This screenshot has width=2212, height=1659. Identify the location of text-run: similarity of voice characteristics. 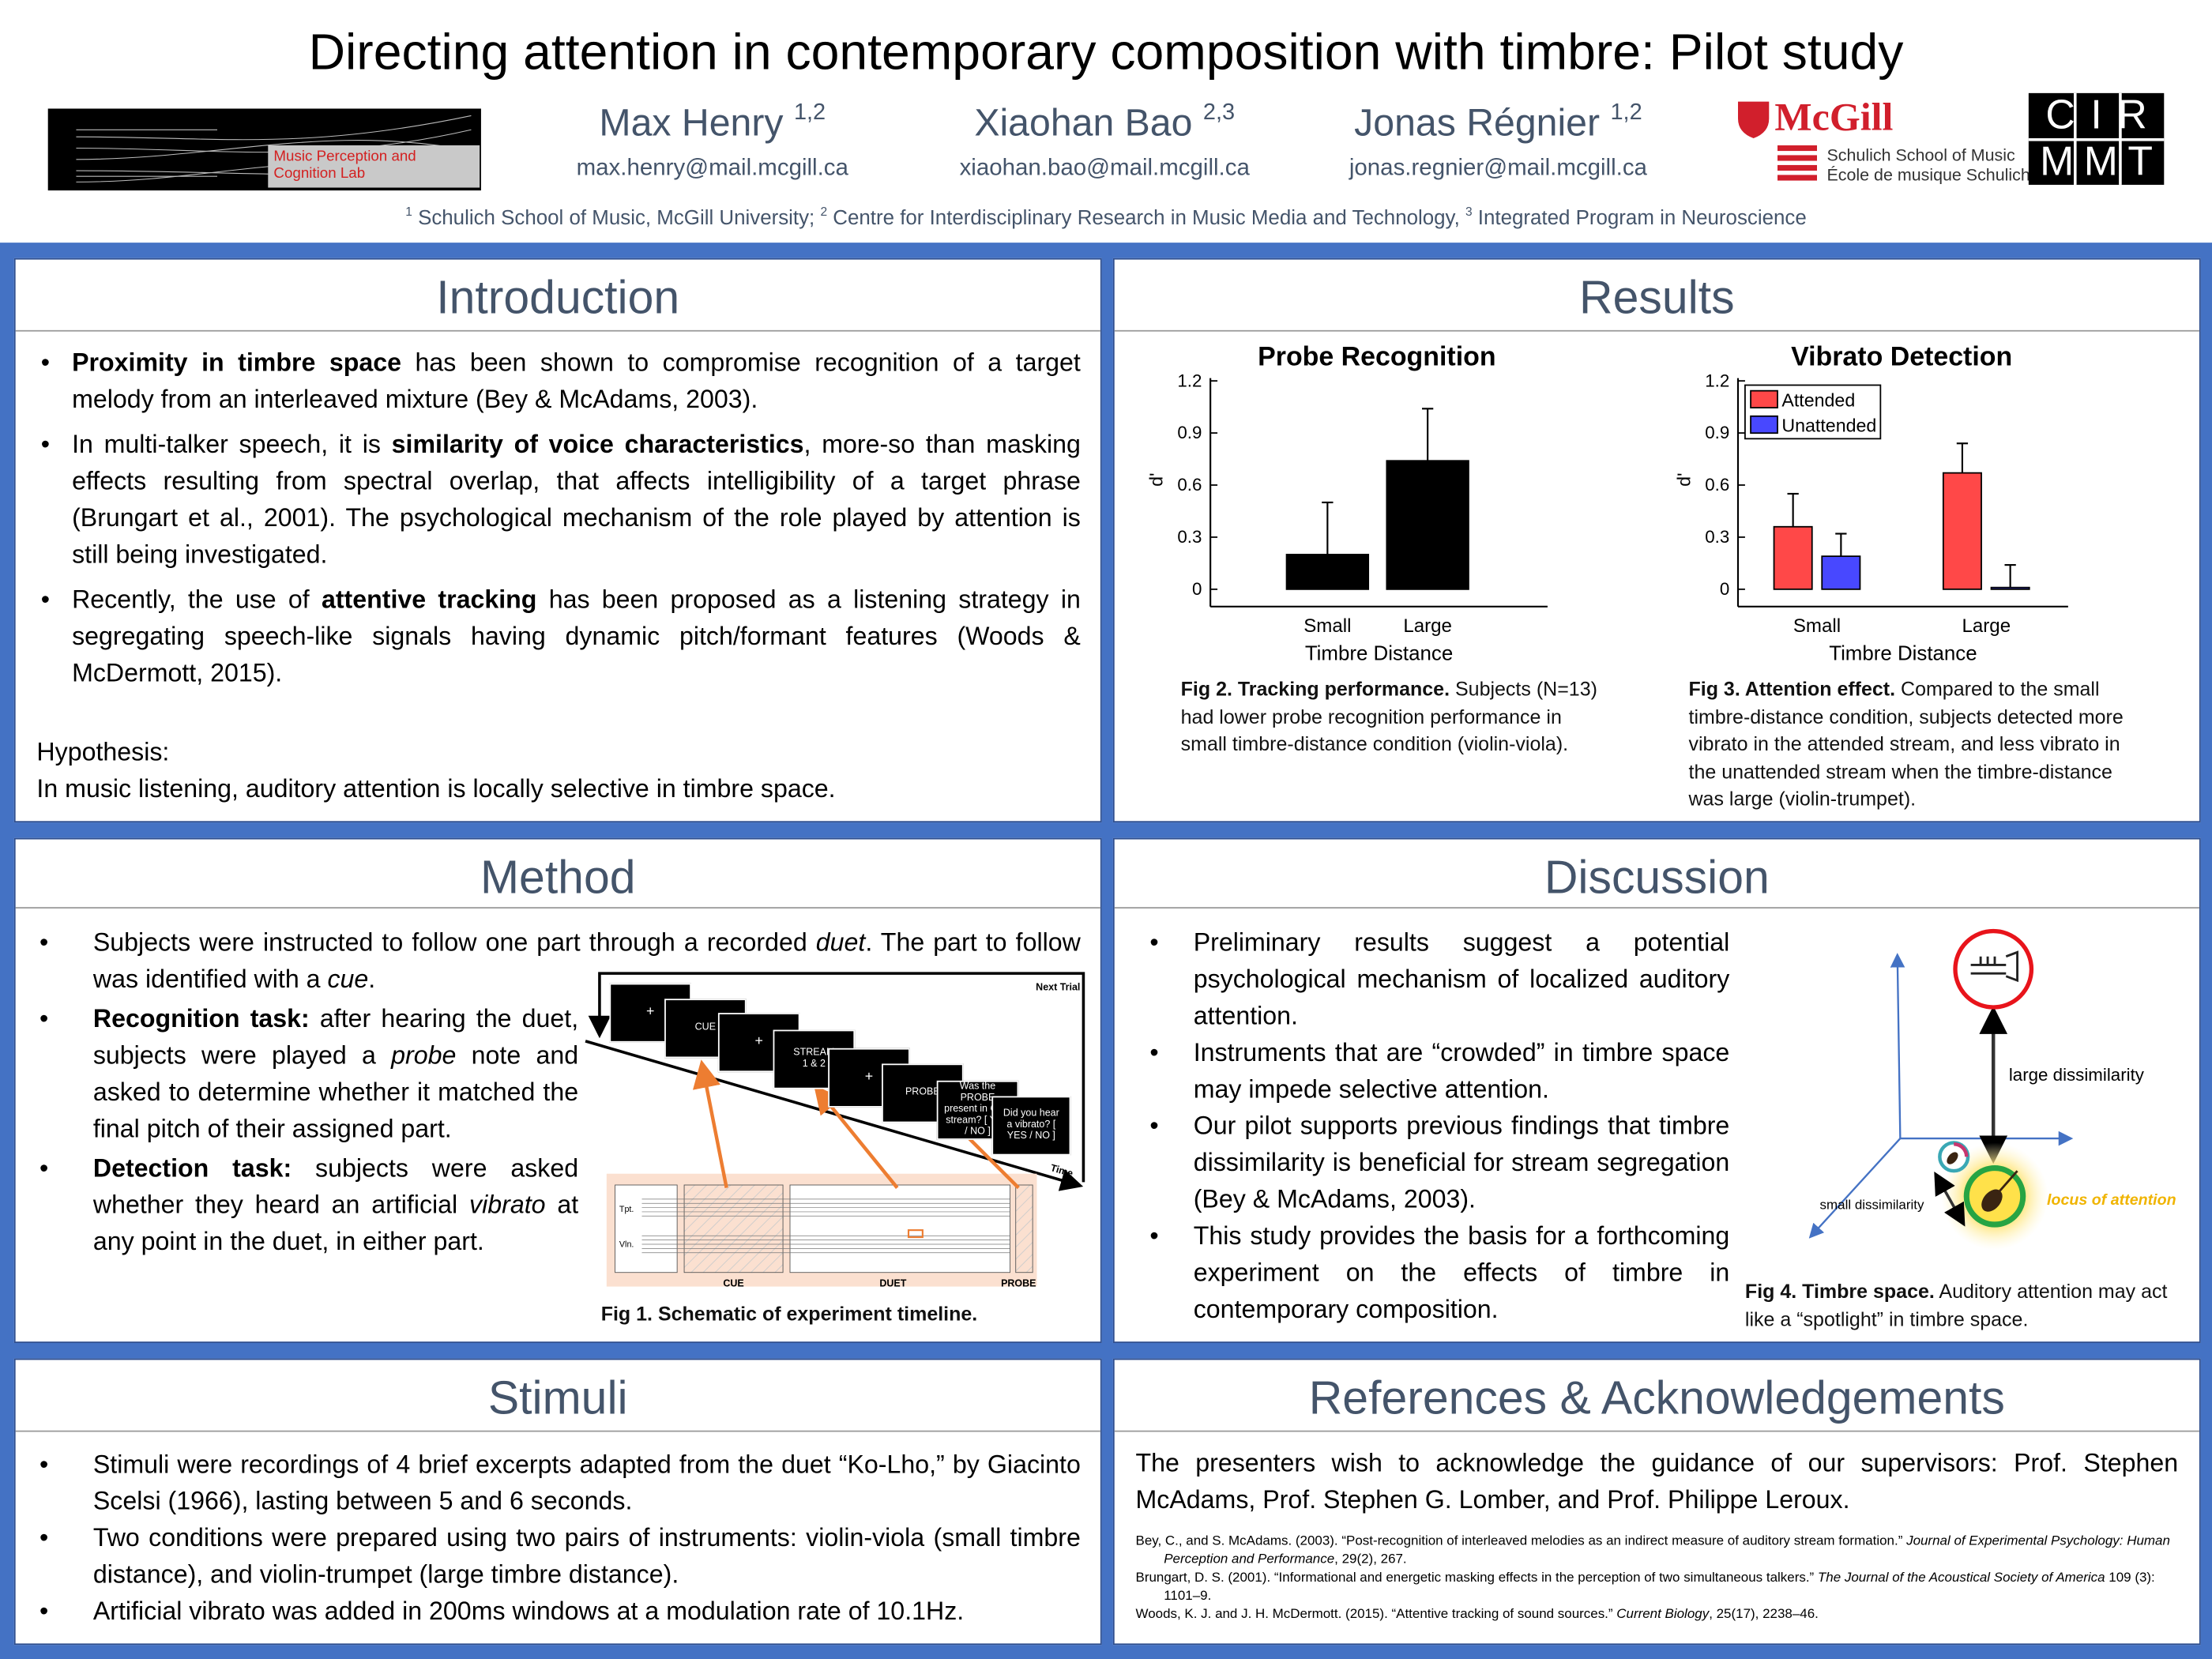
(598, 445).